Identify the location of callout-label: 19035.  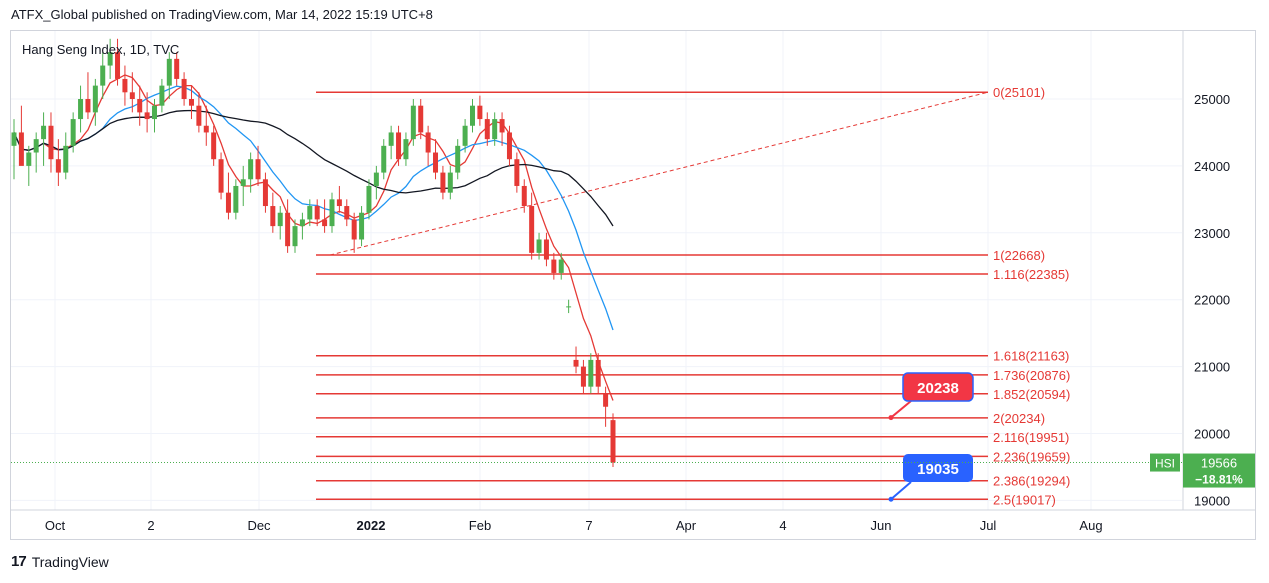
(938, 469).